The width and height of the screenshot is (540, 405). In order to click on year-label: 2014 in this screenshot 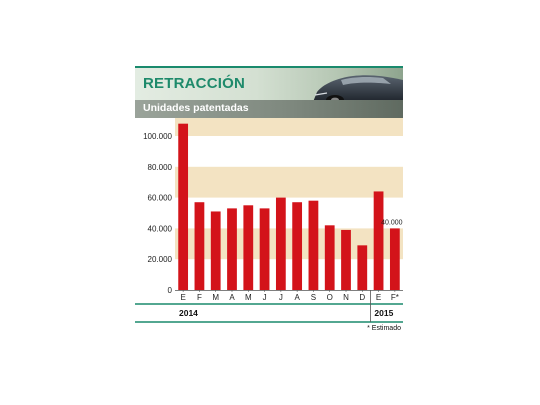, I will do `click(188, 313)`.